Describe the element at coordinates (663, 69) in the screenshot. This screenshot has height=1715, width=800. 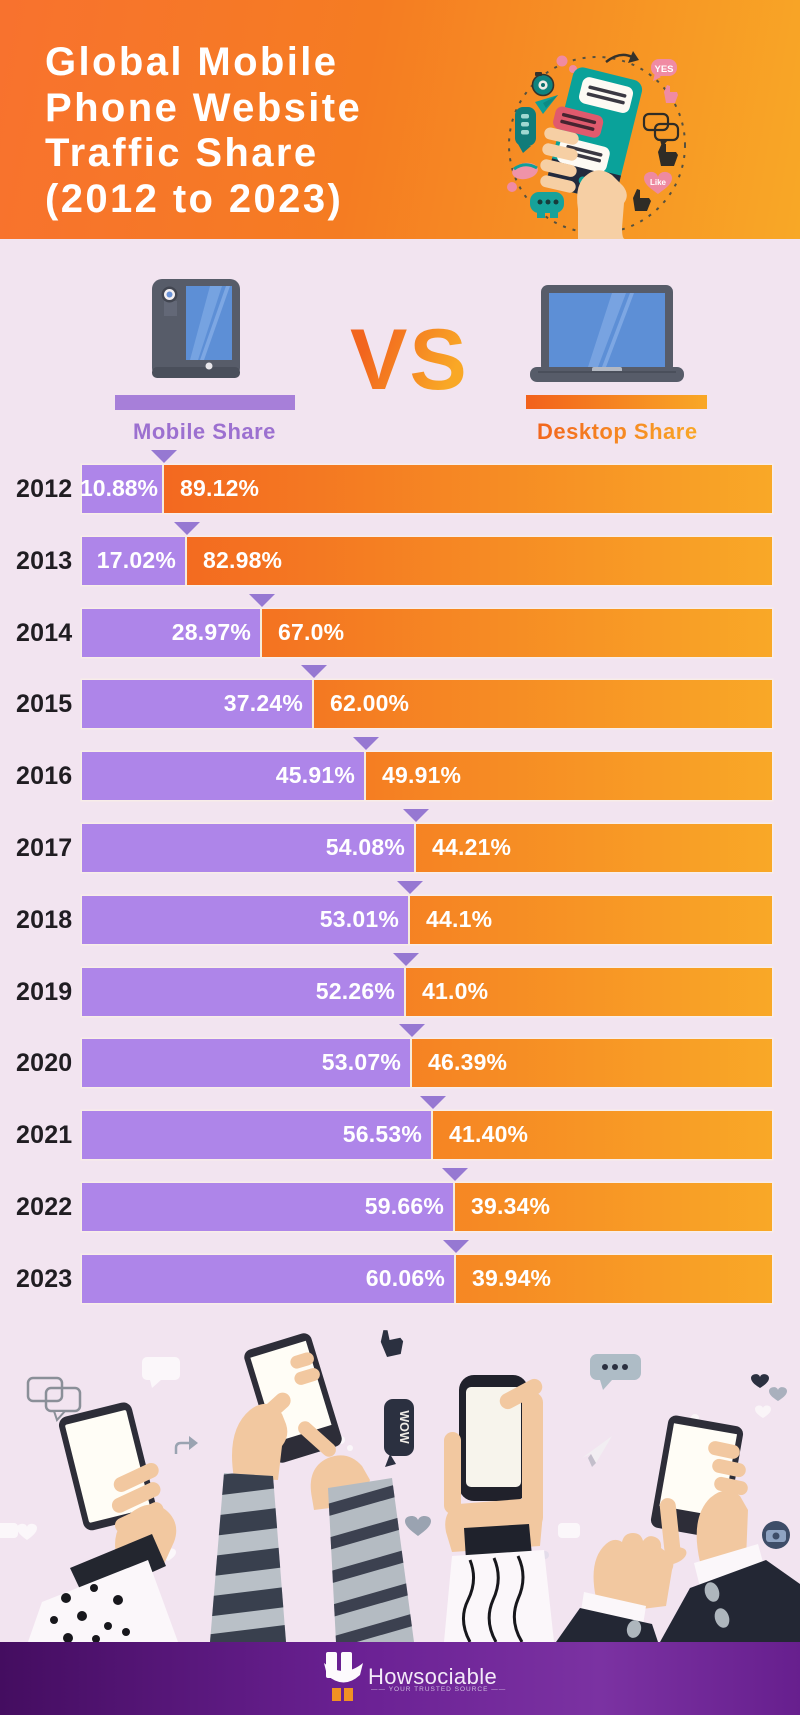
I see `svg-text: YES` at that location.